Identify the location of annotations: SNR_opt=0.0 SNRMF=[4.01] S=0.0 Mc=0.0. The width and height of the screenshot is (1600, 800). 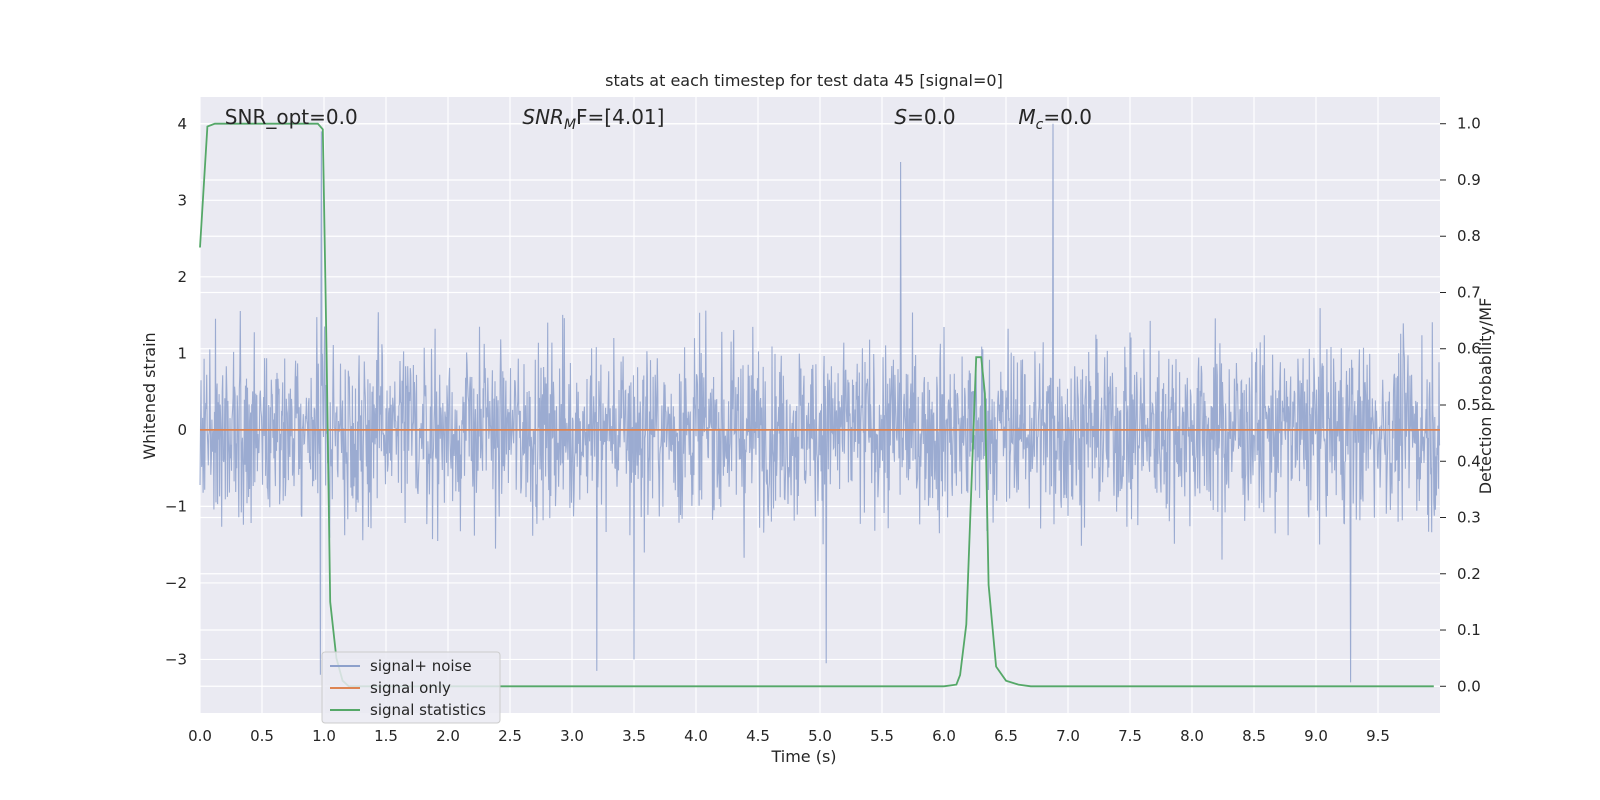
(658, 119).